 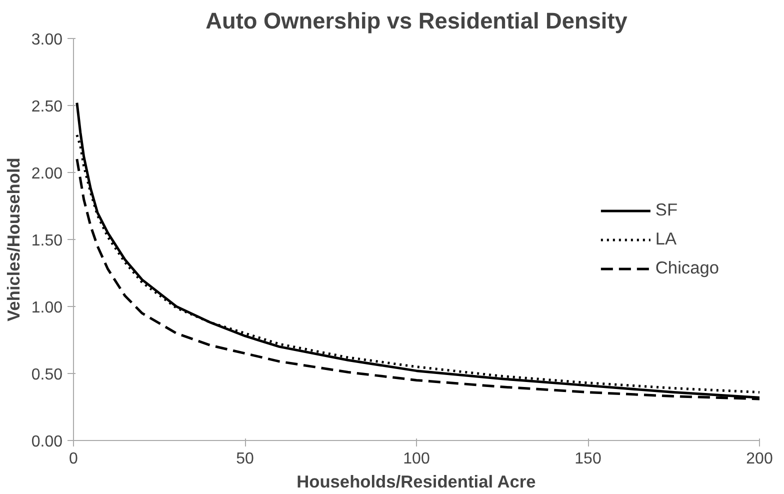 What do you see at coordinates (47, 375) in the screenshot?
I see `y-tick-label: 0.50` at bounding box center [47, 375].